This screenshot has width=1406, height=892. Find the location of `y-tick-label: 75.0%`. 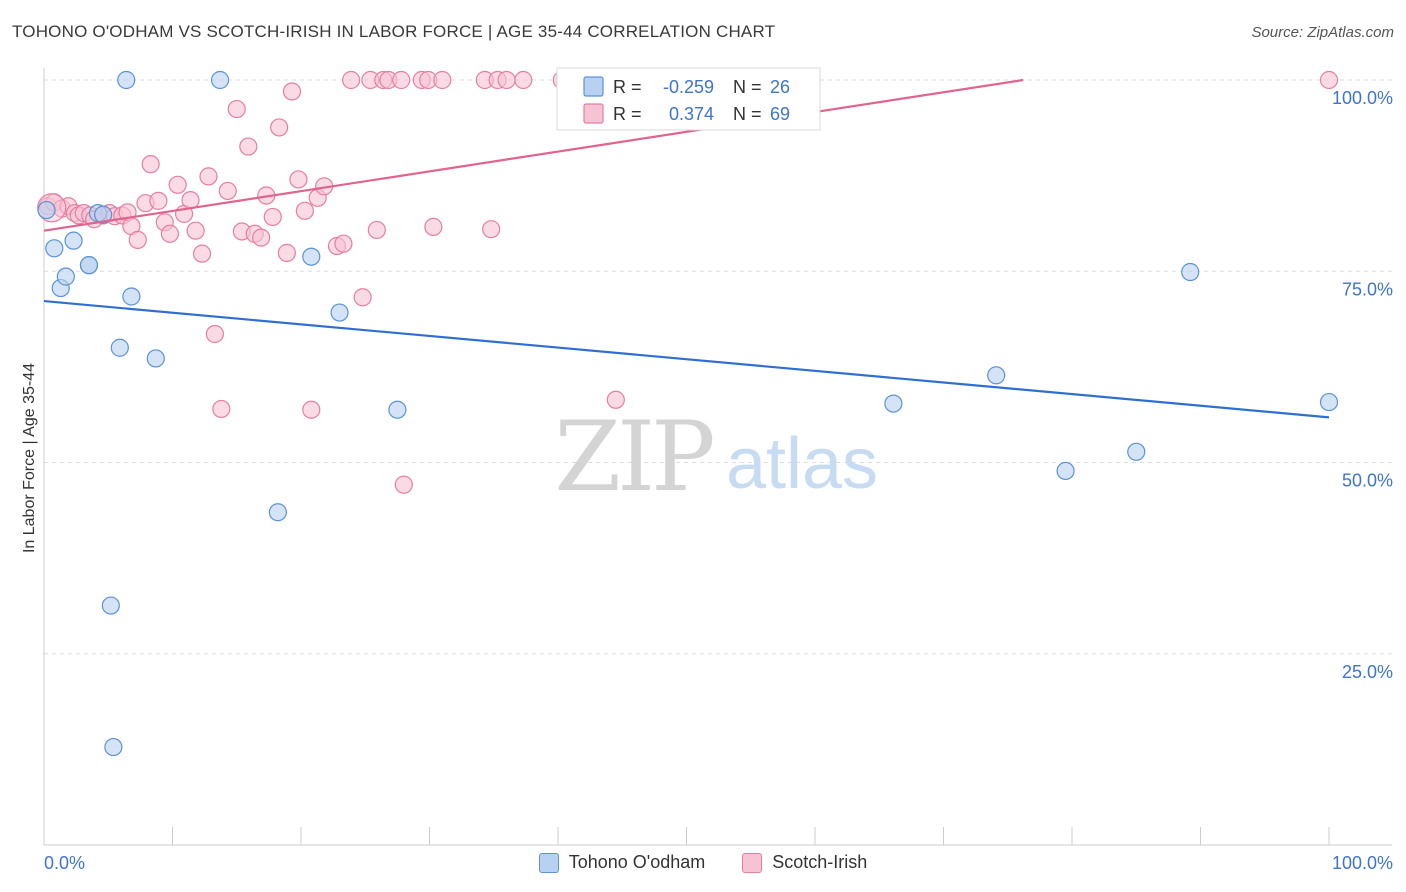

y-tick-label: 75.0% is located at coordinates (1367, 289).